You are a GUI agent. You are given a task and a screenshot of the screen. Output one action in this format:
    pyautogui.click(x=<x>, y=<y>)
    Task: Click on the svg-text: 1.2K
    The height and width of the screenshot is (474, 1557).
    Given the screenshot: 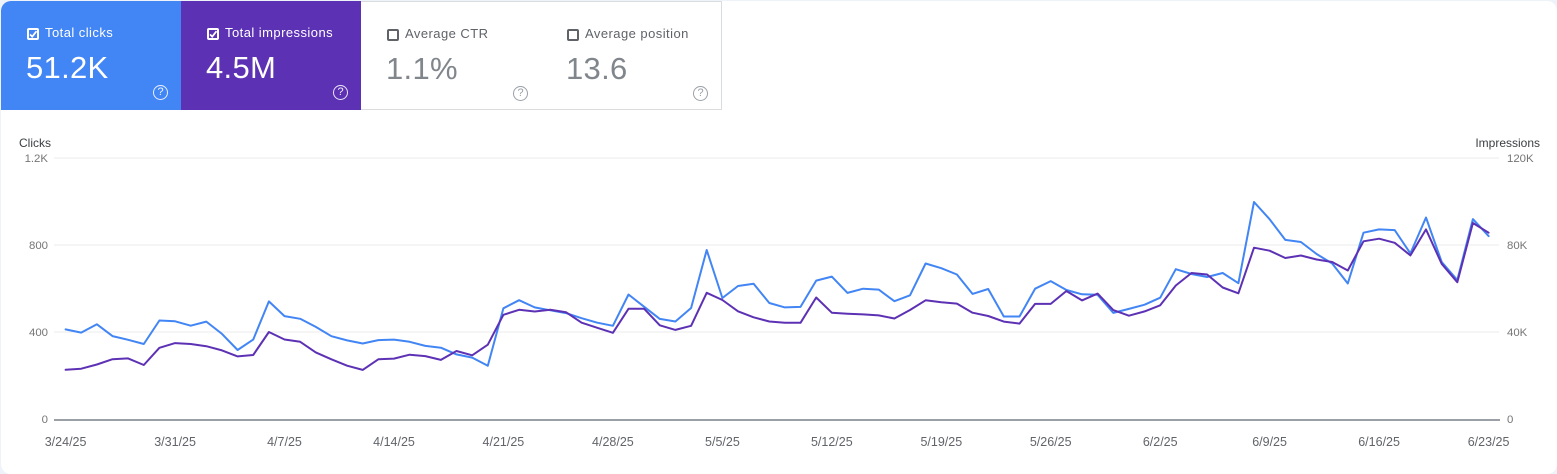 What is the action you would take?
    pyautogui.click(x=37, y=159)
    